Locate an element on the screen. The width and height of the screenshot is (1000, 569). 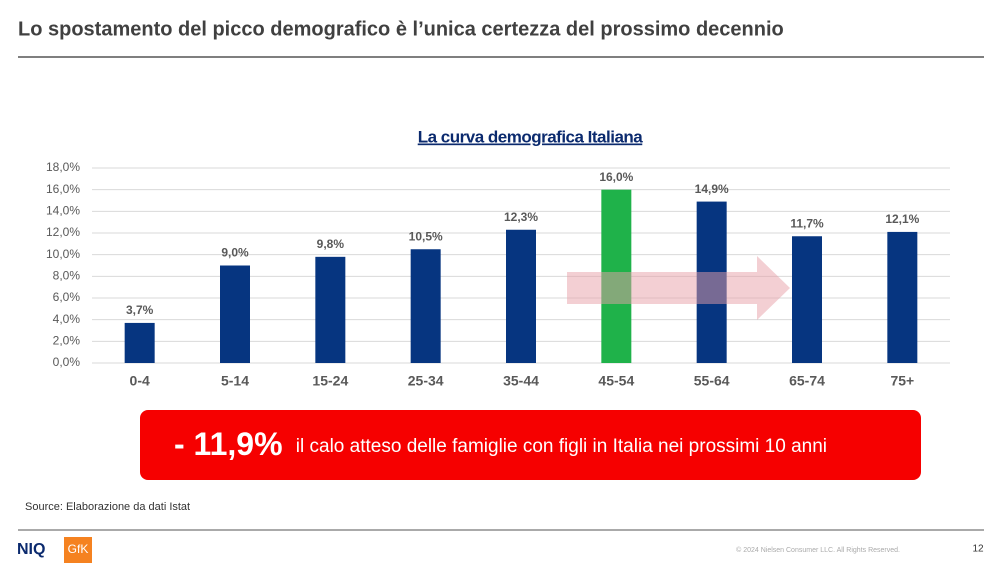
value-label: 12,1% is located at coordinates (902, 219).